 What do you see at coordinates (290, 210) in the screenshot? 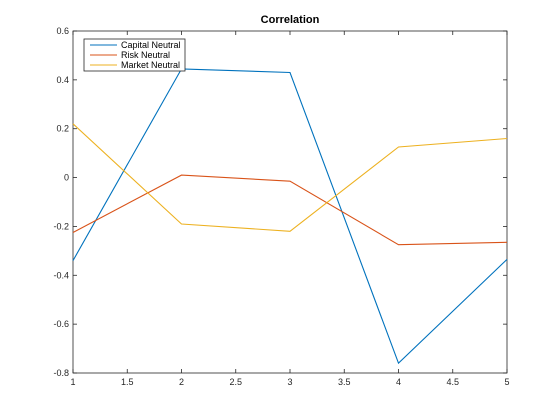
I see `series-line-risk-neutral` at bounding box center [290, 210].